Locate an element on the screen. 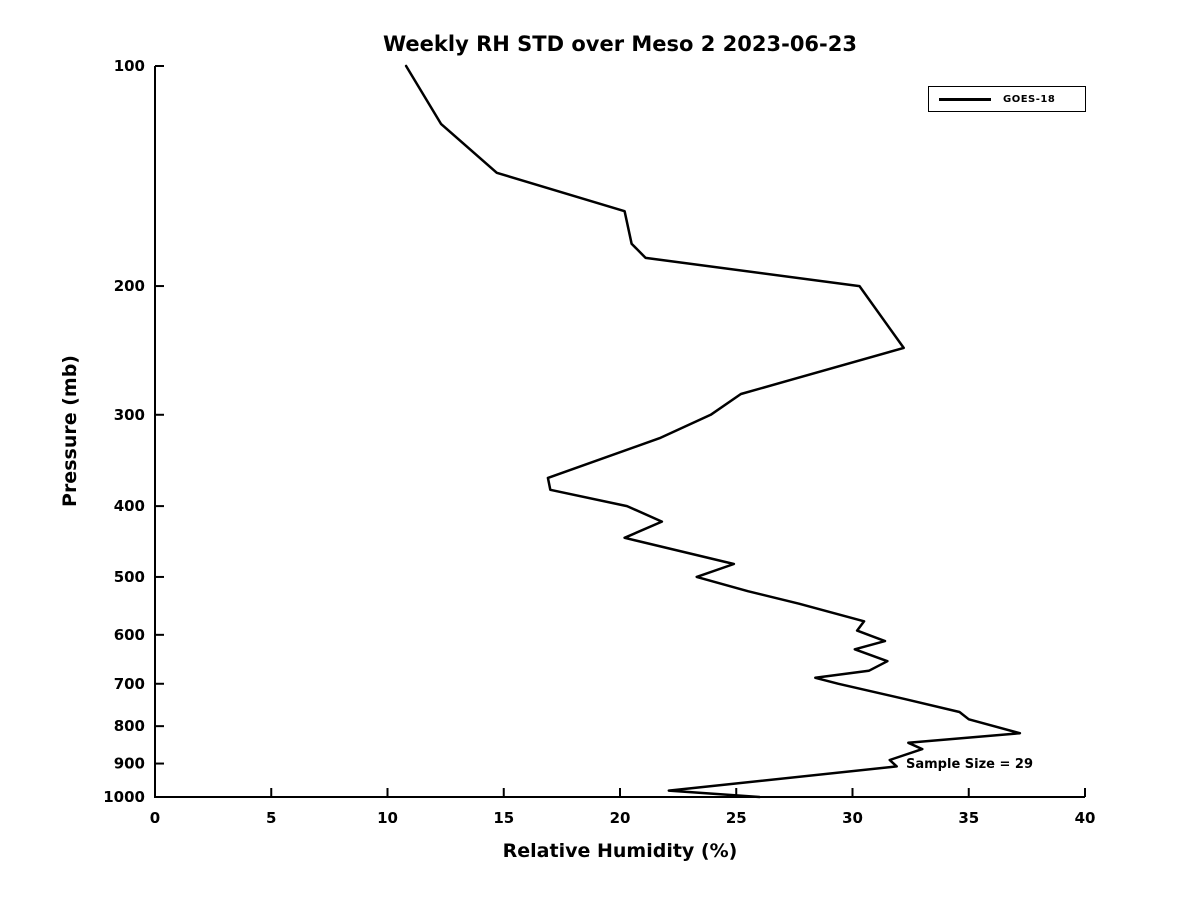 This screenshot has height=900, width=1200. x-tick-label: 0 is located at coordinates (155, 818).